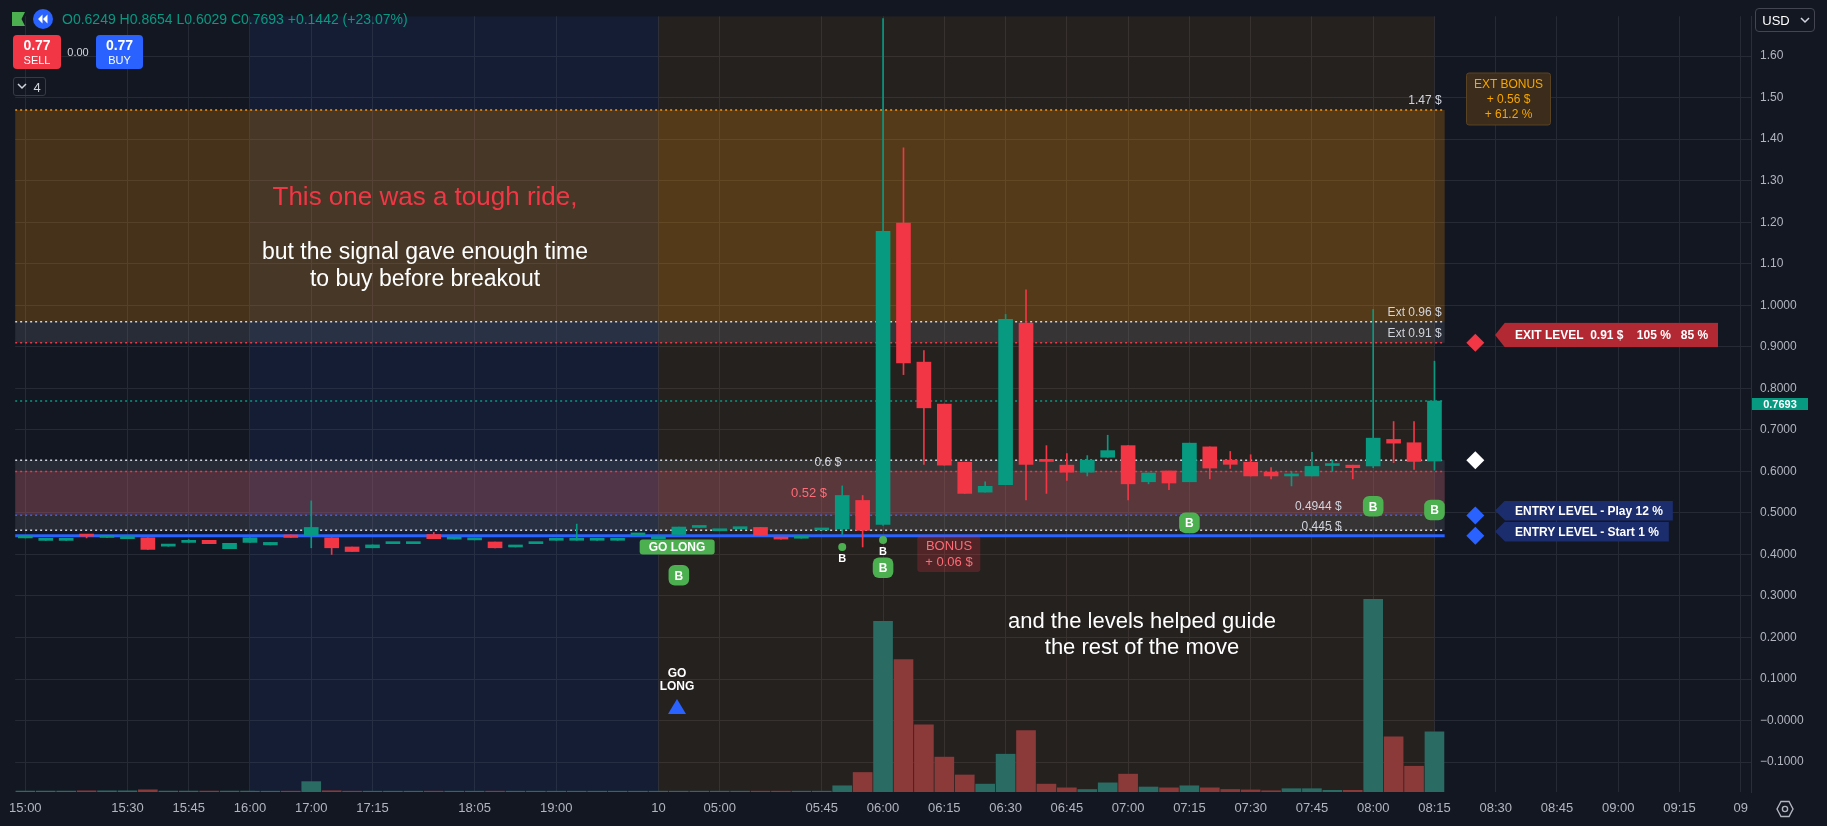 This screenshot has height=826, width=1827. What do you see at coordinates (37, 60) in the screenshot?
I see `annotation: SELL` at bounding box center [37, 60].